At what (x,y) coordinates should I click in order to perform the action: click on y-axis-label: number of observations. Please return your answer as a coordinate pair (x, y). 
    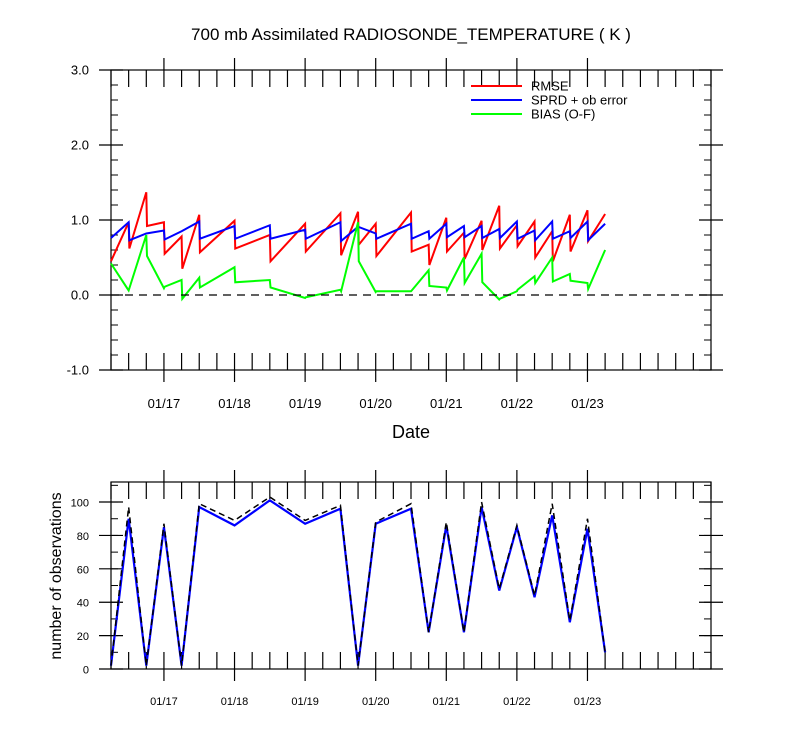
    Looking at the image, I should click on (56, 575).